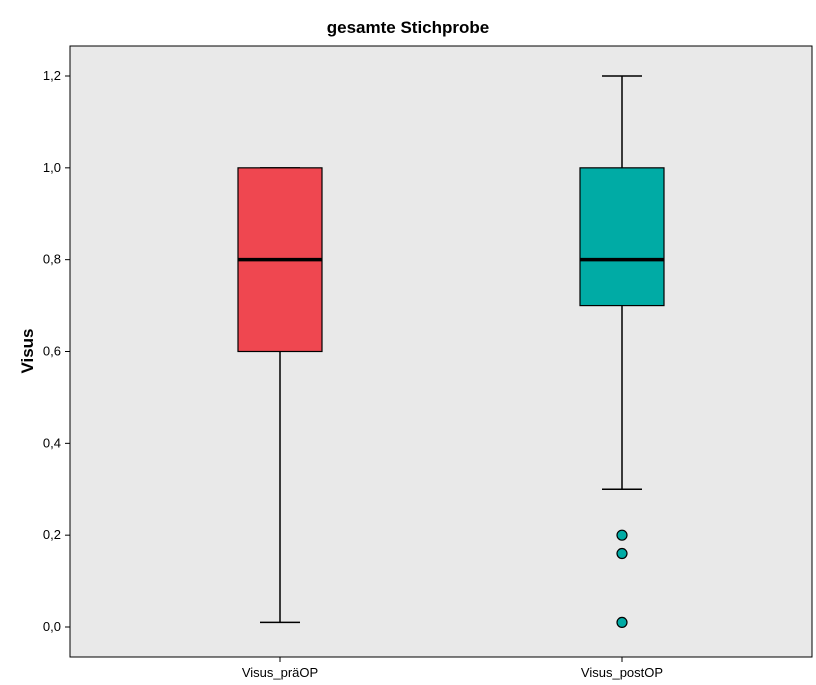  I want to click on y-tick-label: 1,0, so click(52, 167).